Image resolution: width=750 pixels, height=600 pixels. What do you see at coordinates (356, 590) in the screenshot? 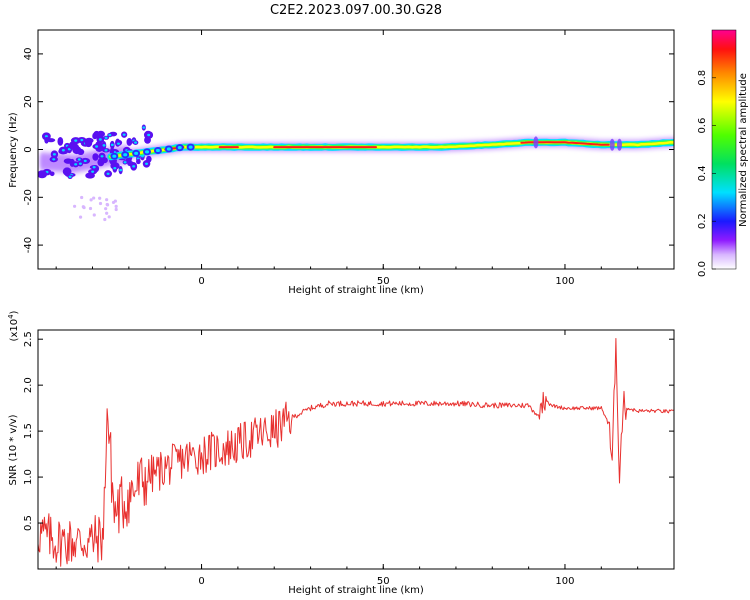
I see `snr-x-label: Height of straight line (km)` at bounding box center [356, 590].